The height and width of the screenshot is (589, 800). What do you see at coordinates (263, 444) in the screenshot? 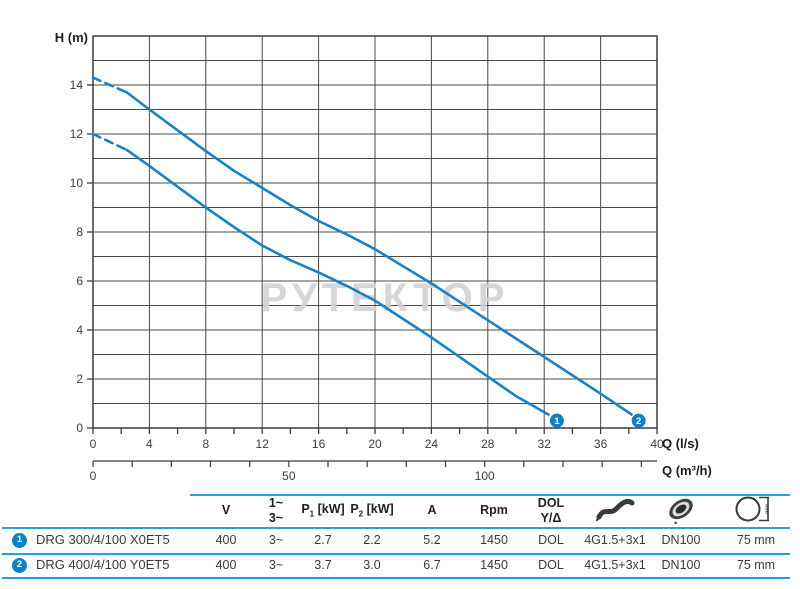
I see `x-tick-label: 12` at bounding box center [263, 444].